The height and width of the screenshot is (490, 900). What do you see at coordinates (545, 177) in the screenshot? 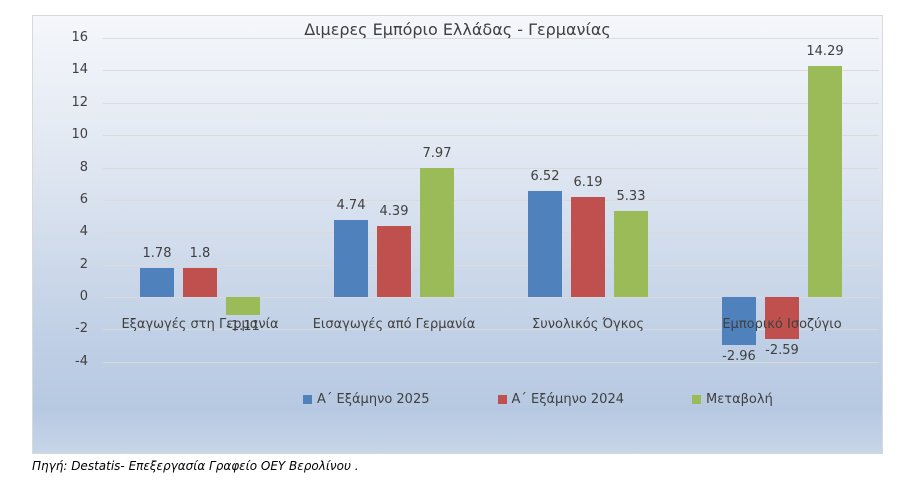
I see `data-label: 6.52` at bounding box center [545, 177].